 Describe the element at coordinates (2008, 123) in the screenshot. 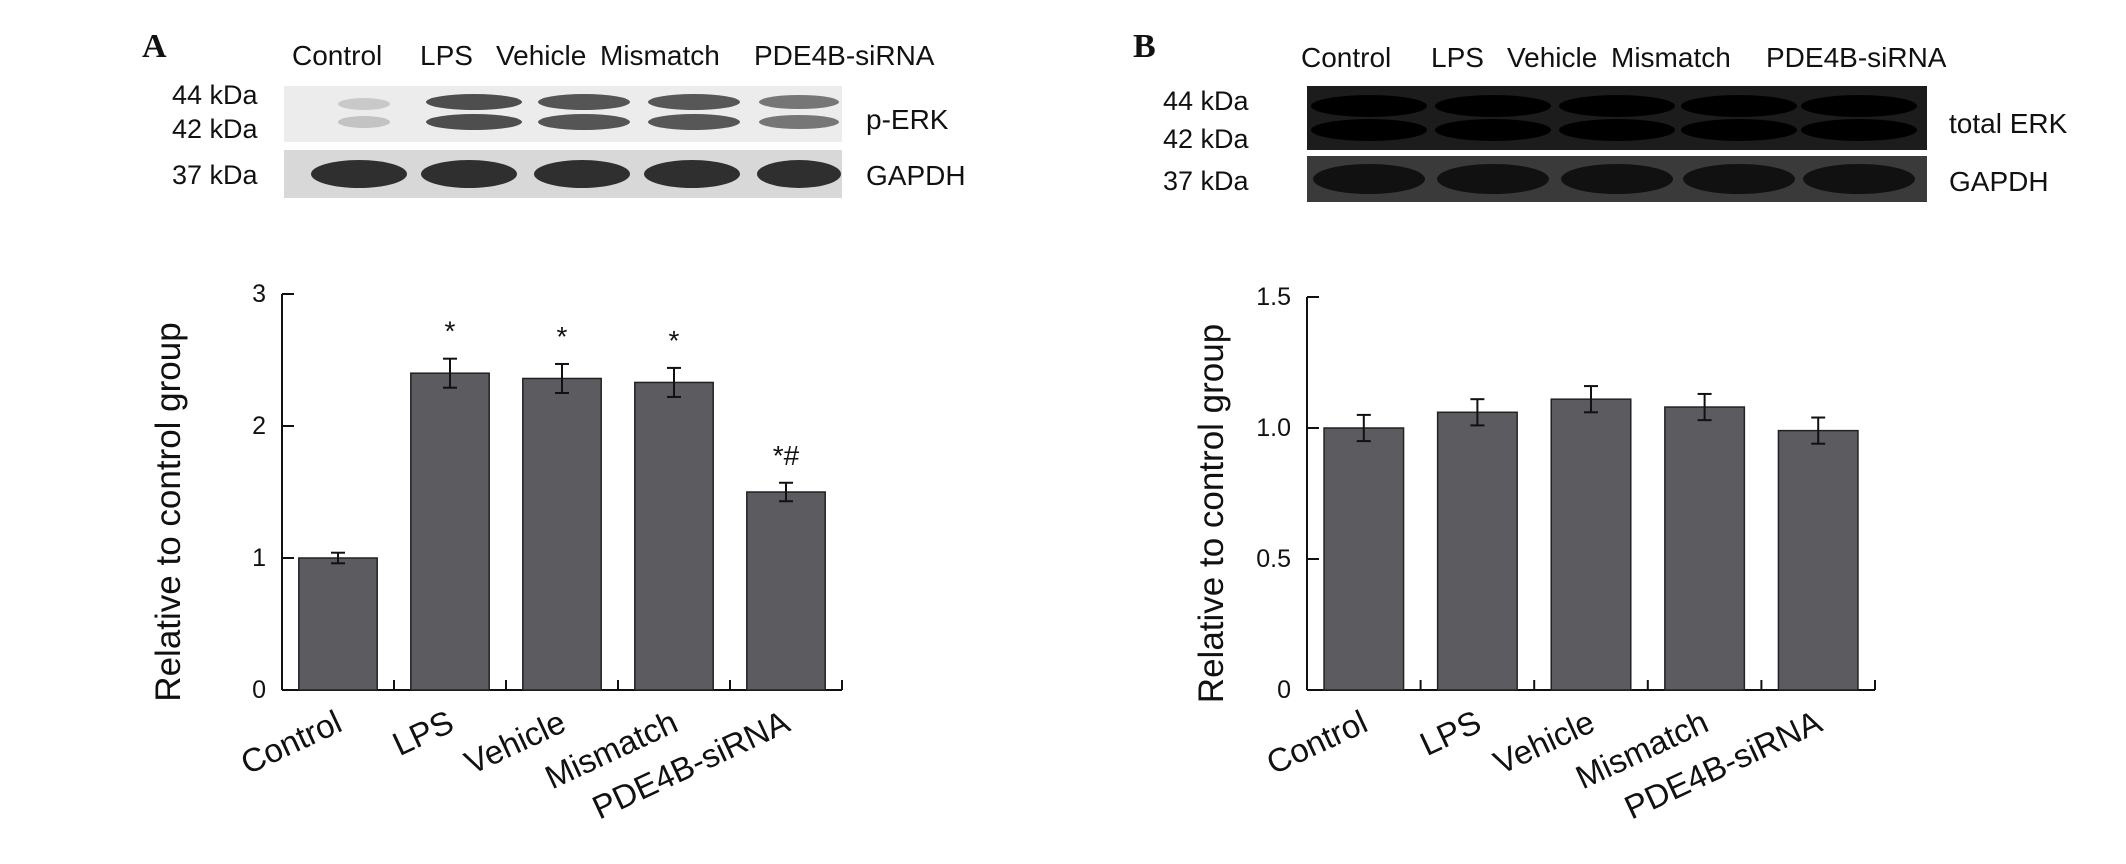

I see `blot-target-label: total ERK` at that location.